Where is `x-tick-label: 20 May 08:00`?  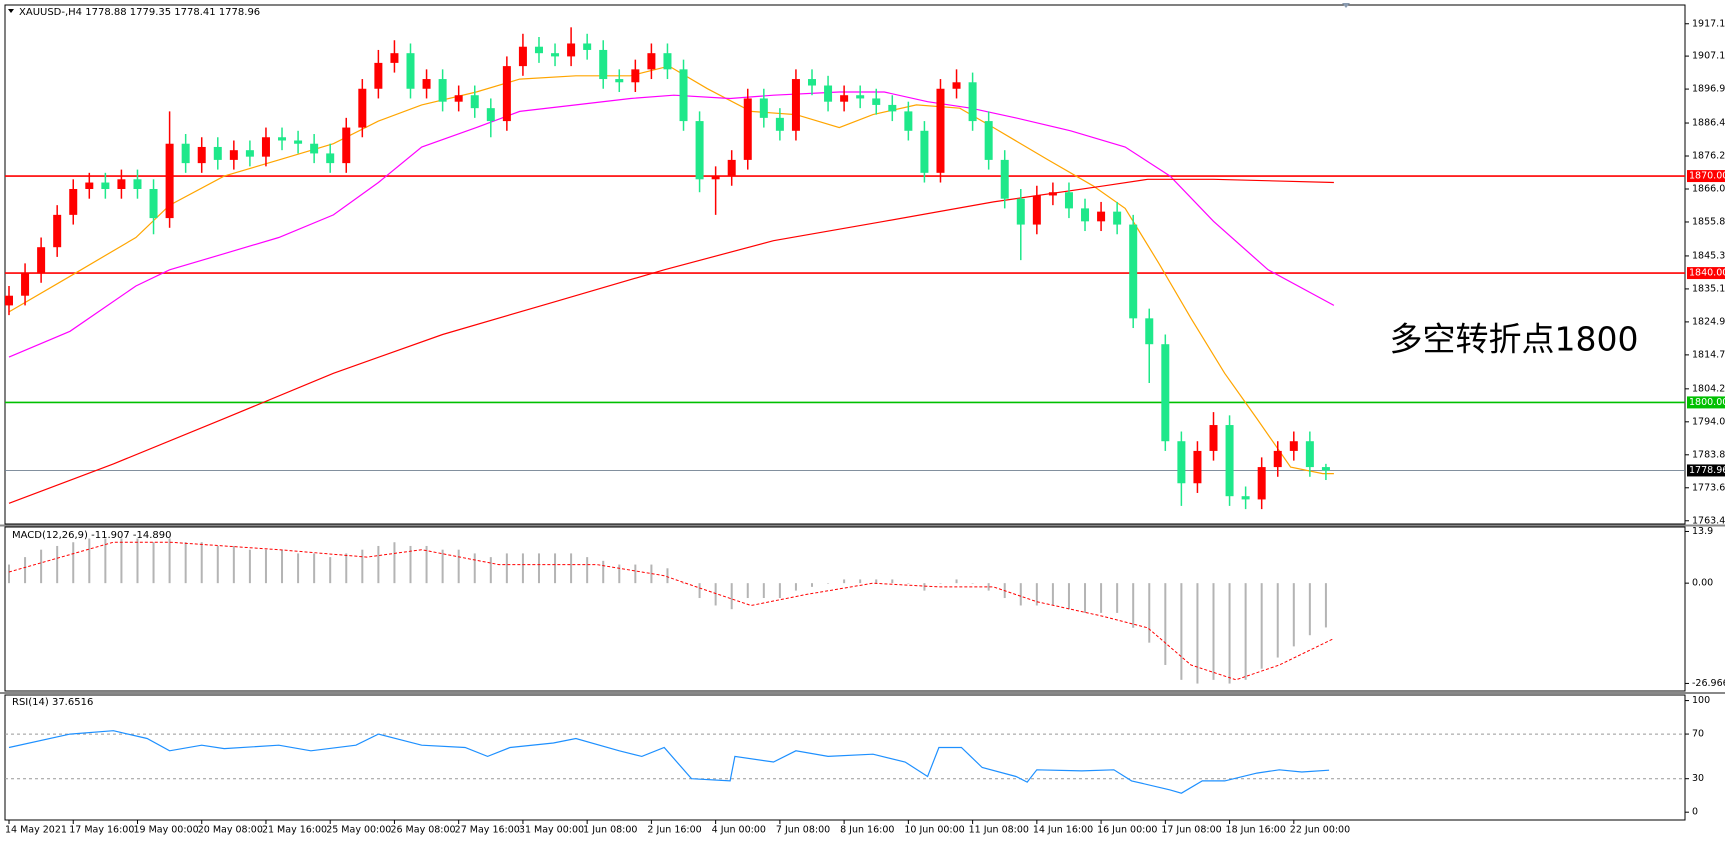
x-tick-label: 20 May 08:00 is located at coordinates (230, 830).